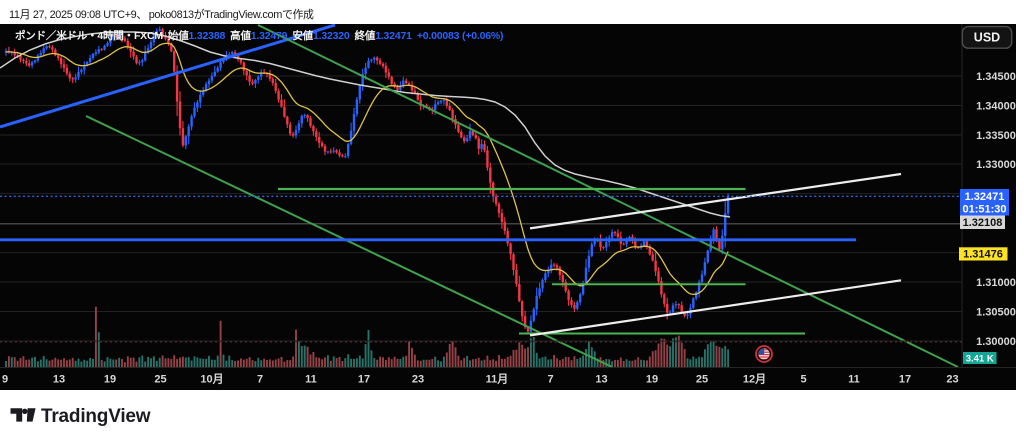 This screenshot has width=1024, height=446. What do you see at coordinates (5, 380) in the screenshot?
I see `svg-text: 9` at bounding box center [5, 380].